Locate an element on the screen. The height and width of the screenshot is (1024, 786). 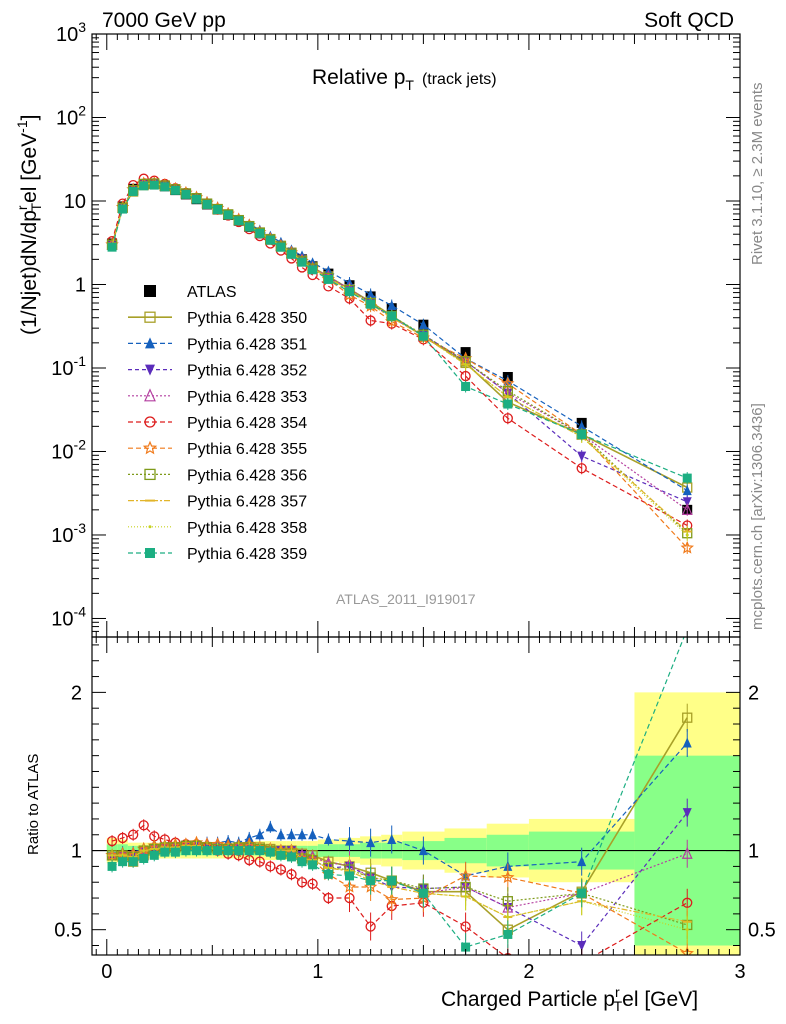
ratio-y-tick-label: 2 is located at coordinates (76, 693).